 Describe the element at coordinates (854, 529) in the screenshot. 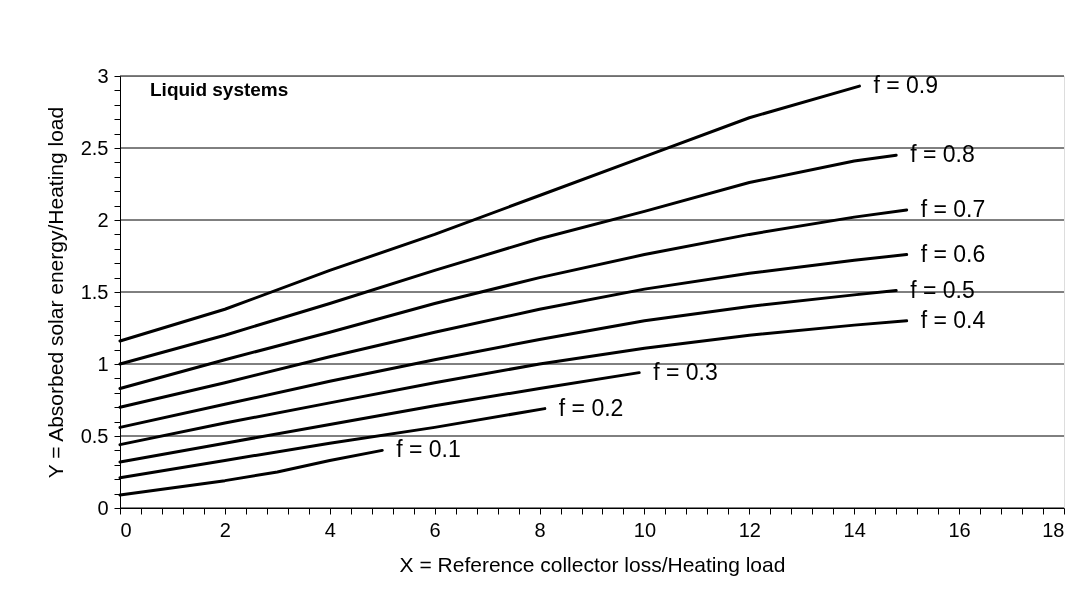

I see `x-tick-label: 14` at that location.